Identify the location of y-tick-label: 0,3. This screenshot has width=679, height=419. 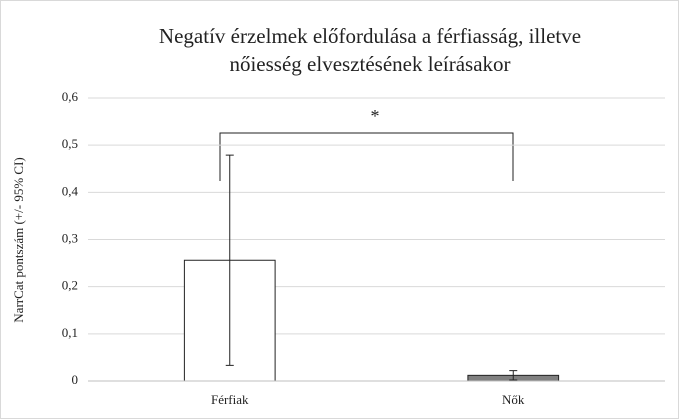
(70, 237).